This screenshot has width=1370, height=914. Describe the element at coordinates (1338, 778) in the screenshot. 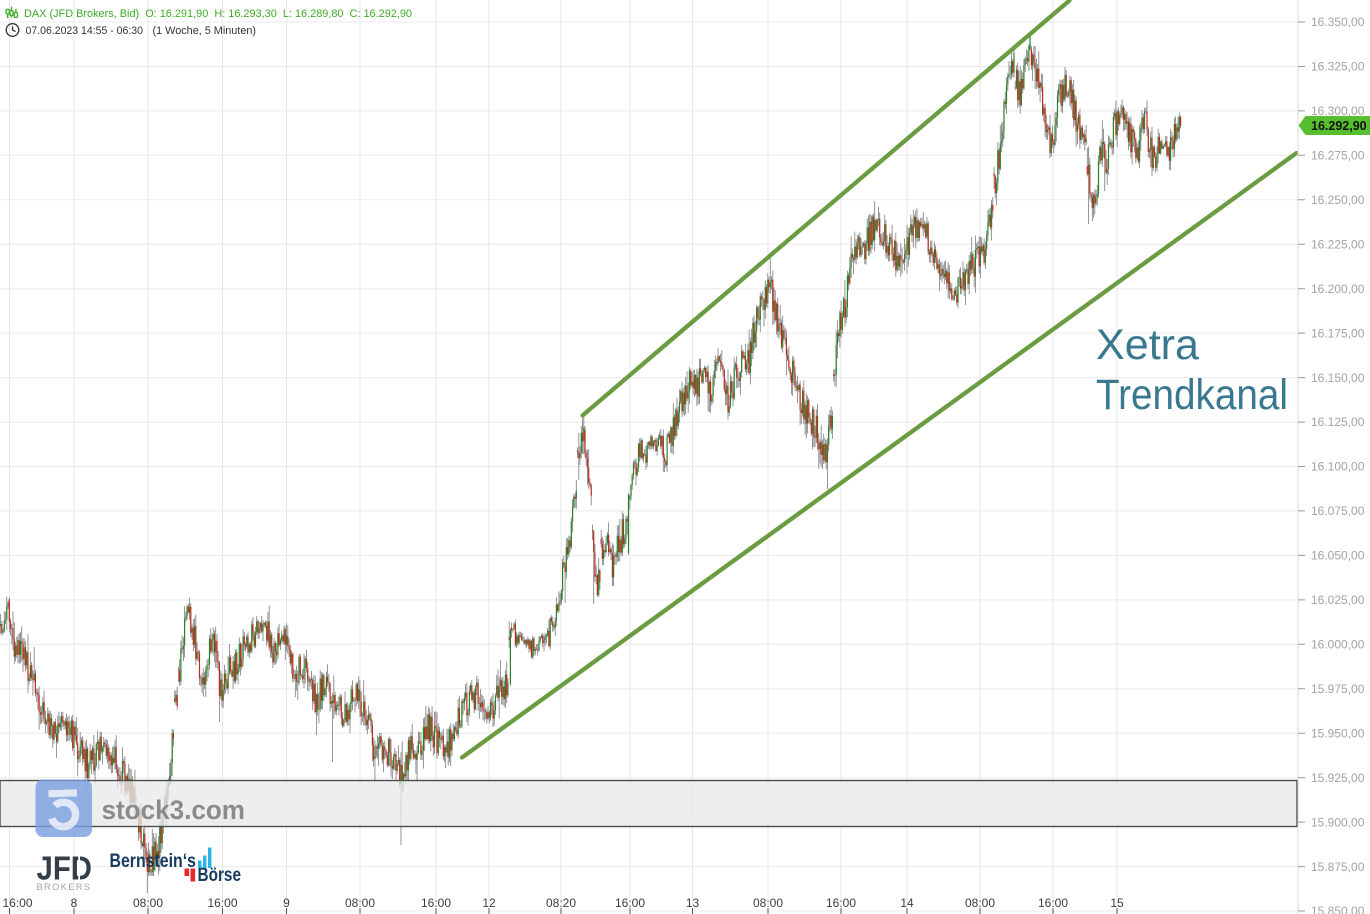

I see `svg-text: 15.925,00` at that location.